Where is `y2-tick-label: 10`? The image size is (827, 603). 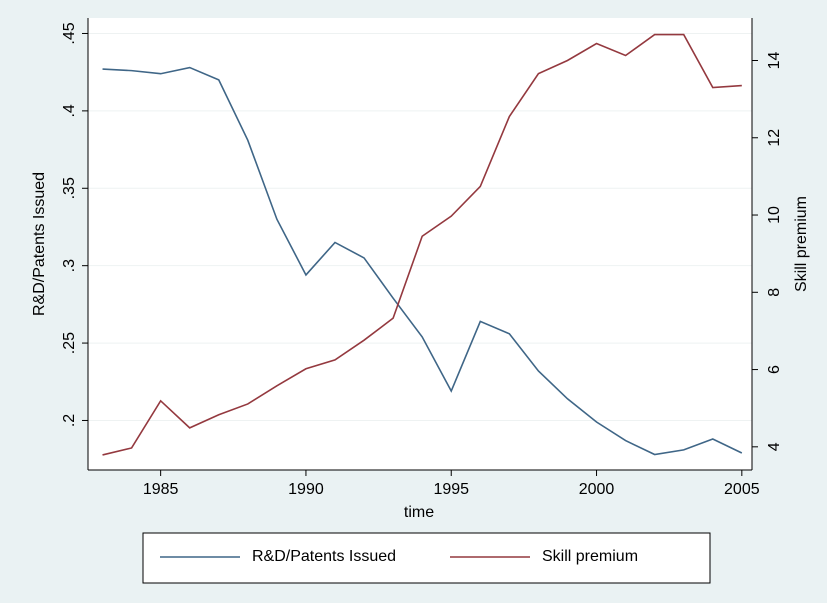 y2-tick-label: 10 is located at coordinates (774, 215).